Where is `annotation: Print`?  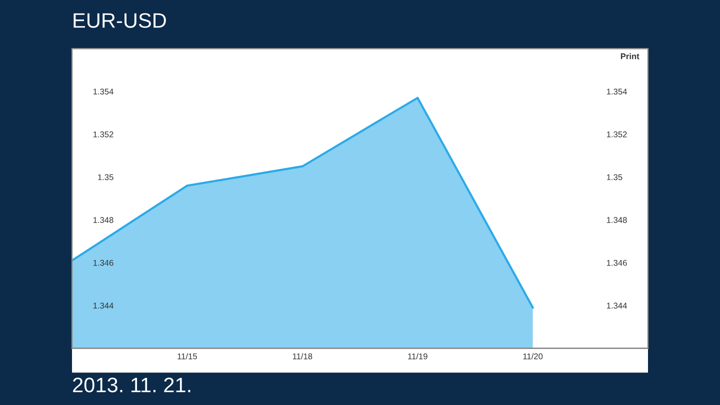
annotation: Print is located at coordinates (630, 56).